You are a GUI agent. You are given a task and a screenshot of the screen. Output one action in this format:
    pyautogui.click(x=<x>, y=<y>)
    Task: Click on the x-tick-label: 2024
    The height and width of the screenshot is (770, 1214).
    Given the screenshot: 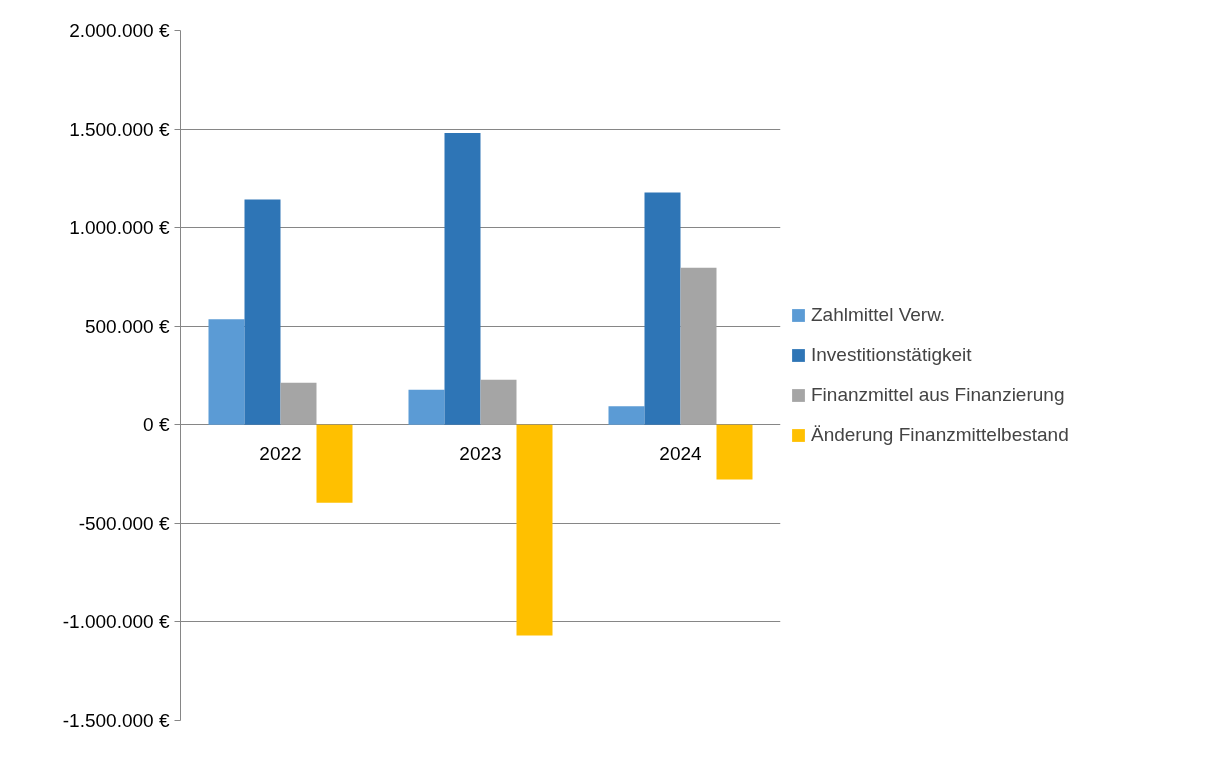 What is the action you would take?
    pyautogui.click(x=681, y=453)
    